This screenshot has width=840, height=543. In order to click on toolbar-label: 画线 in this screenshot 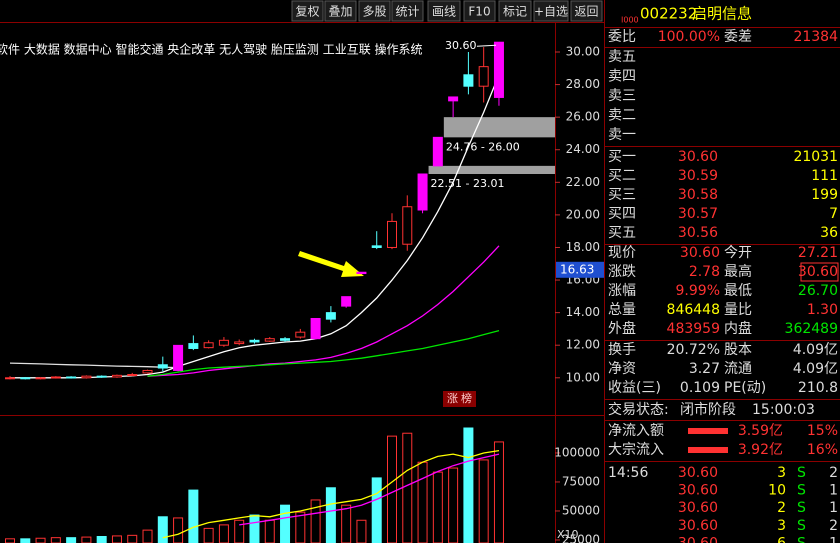, I will do `click(444, 12)`.